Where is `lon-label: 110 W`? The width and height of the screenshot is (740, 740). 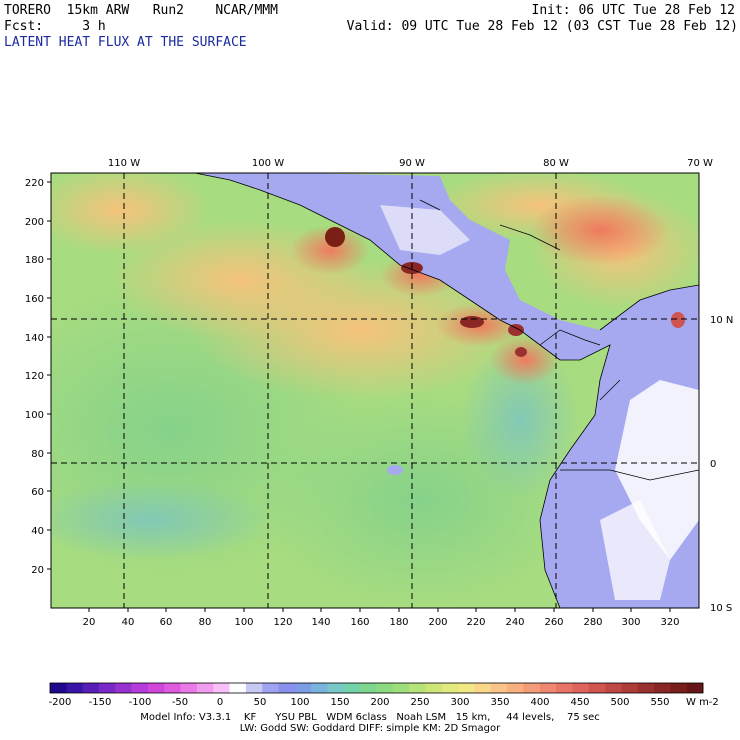 lon-label: 110 W is located at coordinates (124, 163).